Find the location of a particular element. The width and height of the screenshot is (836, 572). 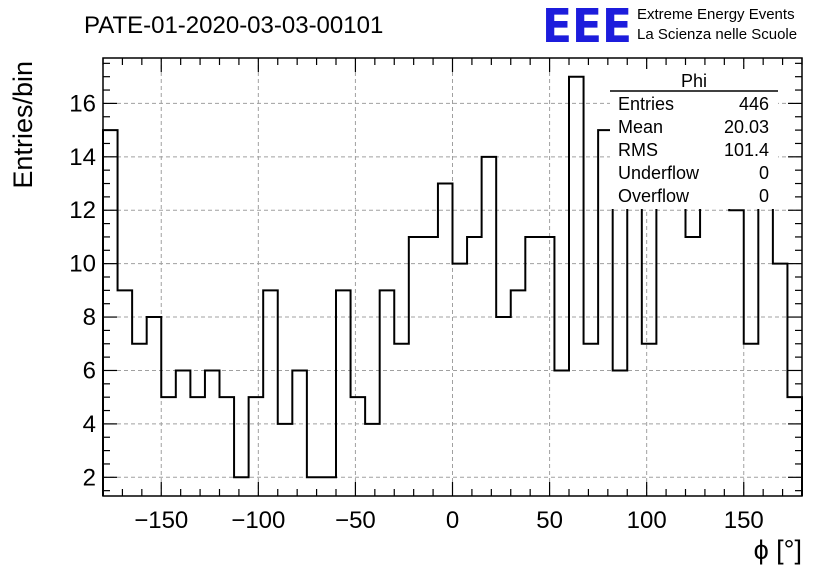

stats-value: 101.4 is located at coordinates (746, 150).